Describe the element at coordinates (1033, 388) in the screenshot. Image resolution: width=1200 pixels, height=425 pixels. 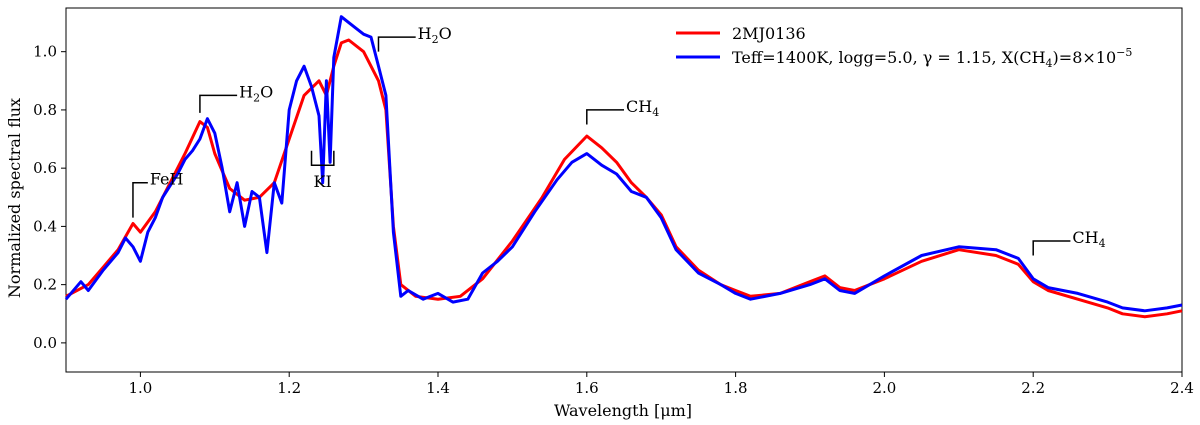
I see `x-tick-label: 2.2` at that location.